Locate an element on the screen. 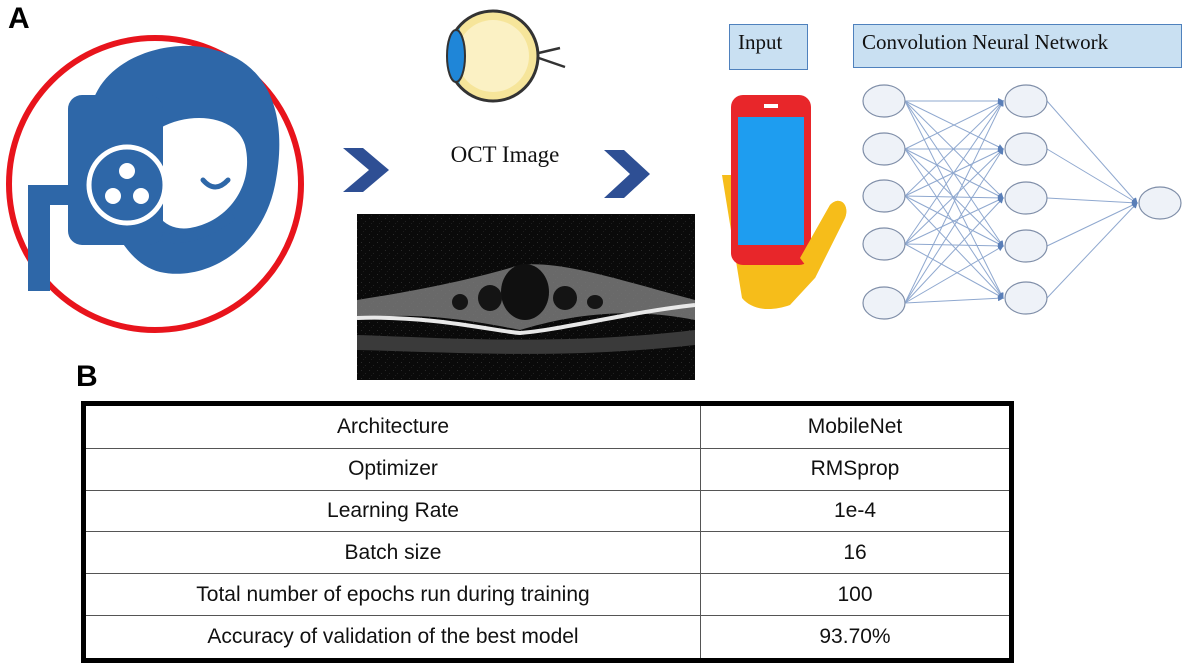 This screenshot has height=666, width=1200. table-row: Learning Rate 1e-4 is located at coordinates (547, 511).